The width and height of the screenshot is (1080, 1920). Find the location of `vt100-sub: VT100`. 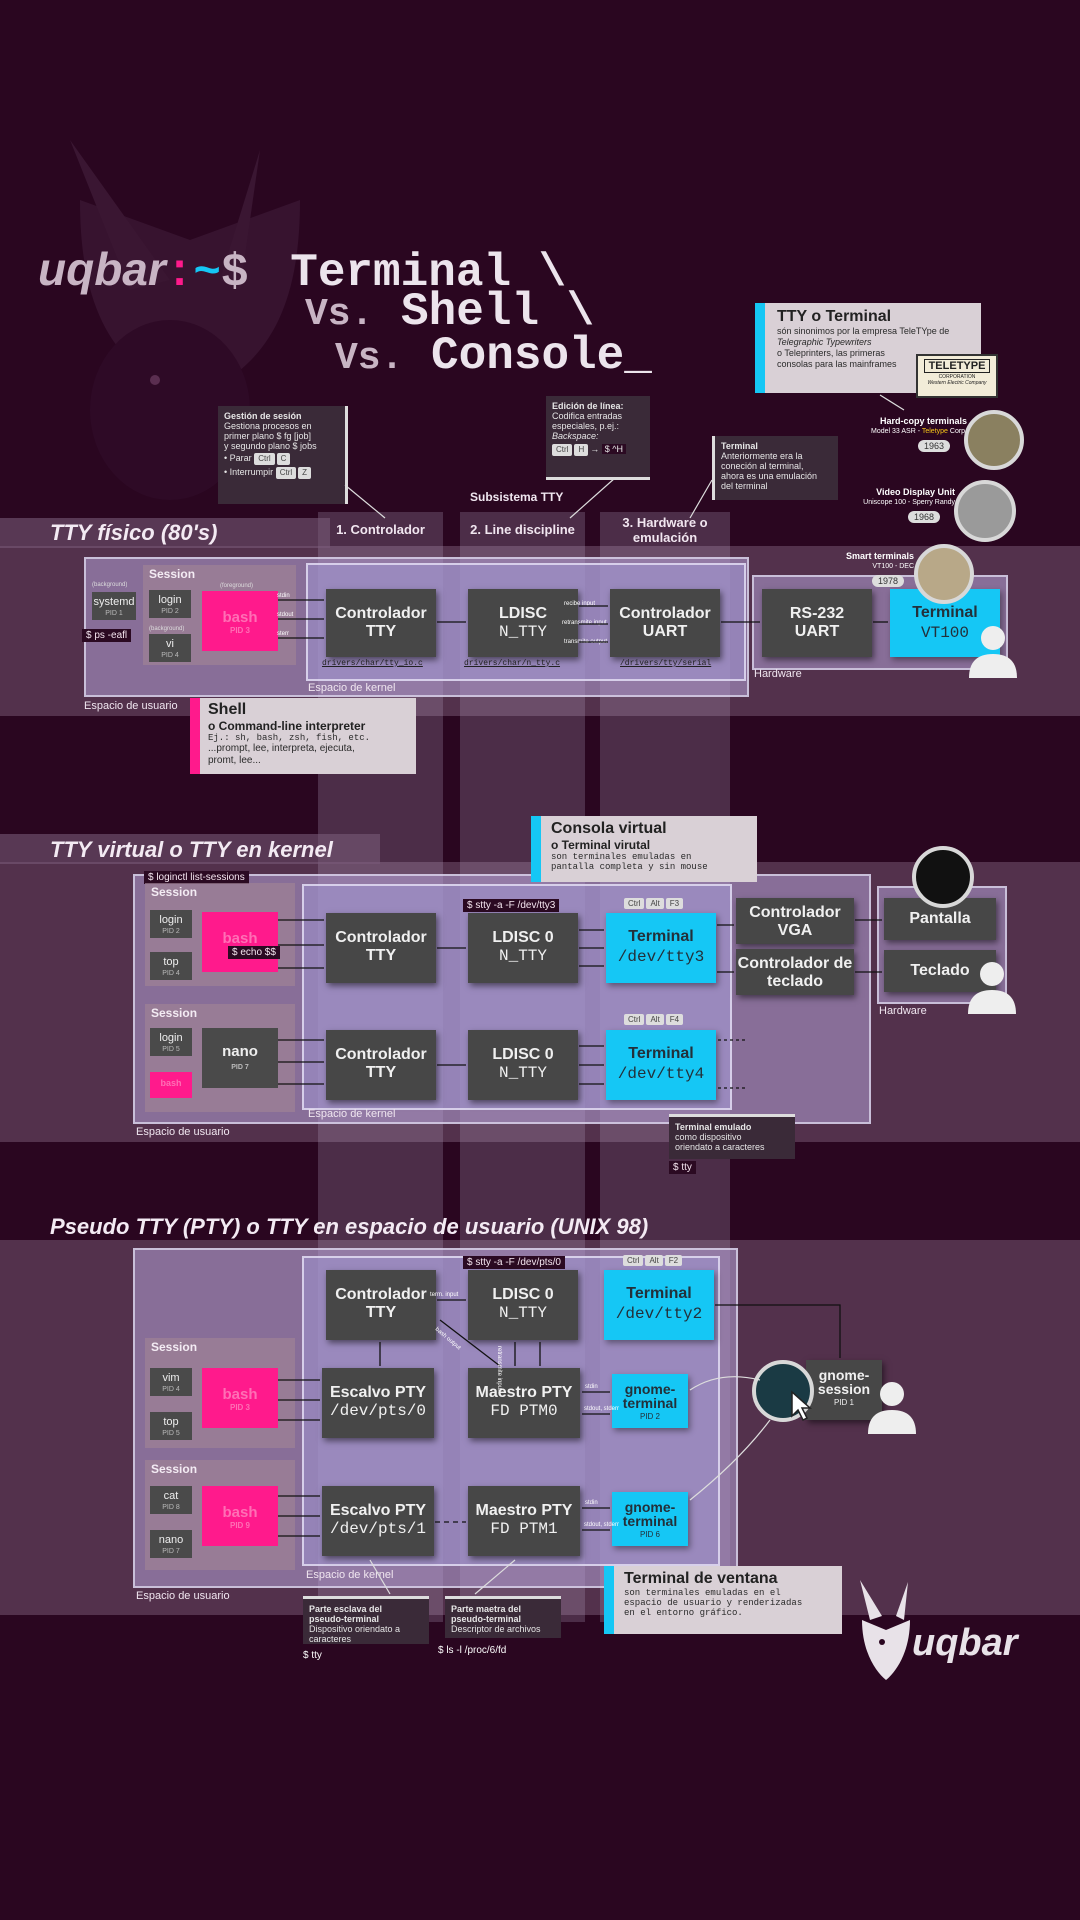

vt100-sub: VT100 is located at coordinates (944, 633).